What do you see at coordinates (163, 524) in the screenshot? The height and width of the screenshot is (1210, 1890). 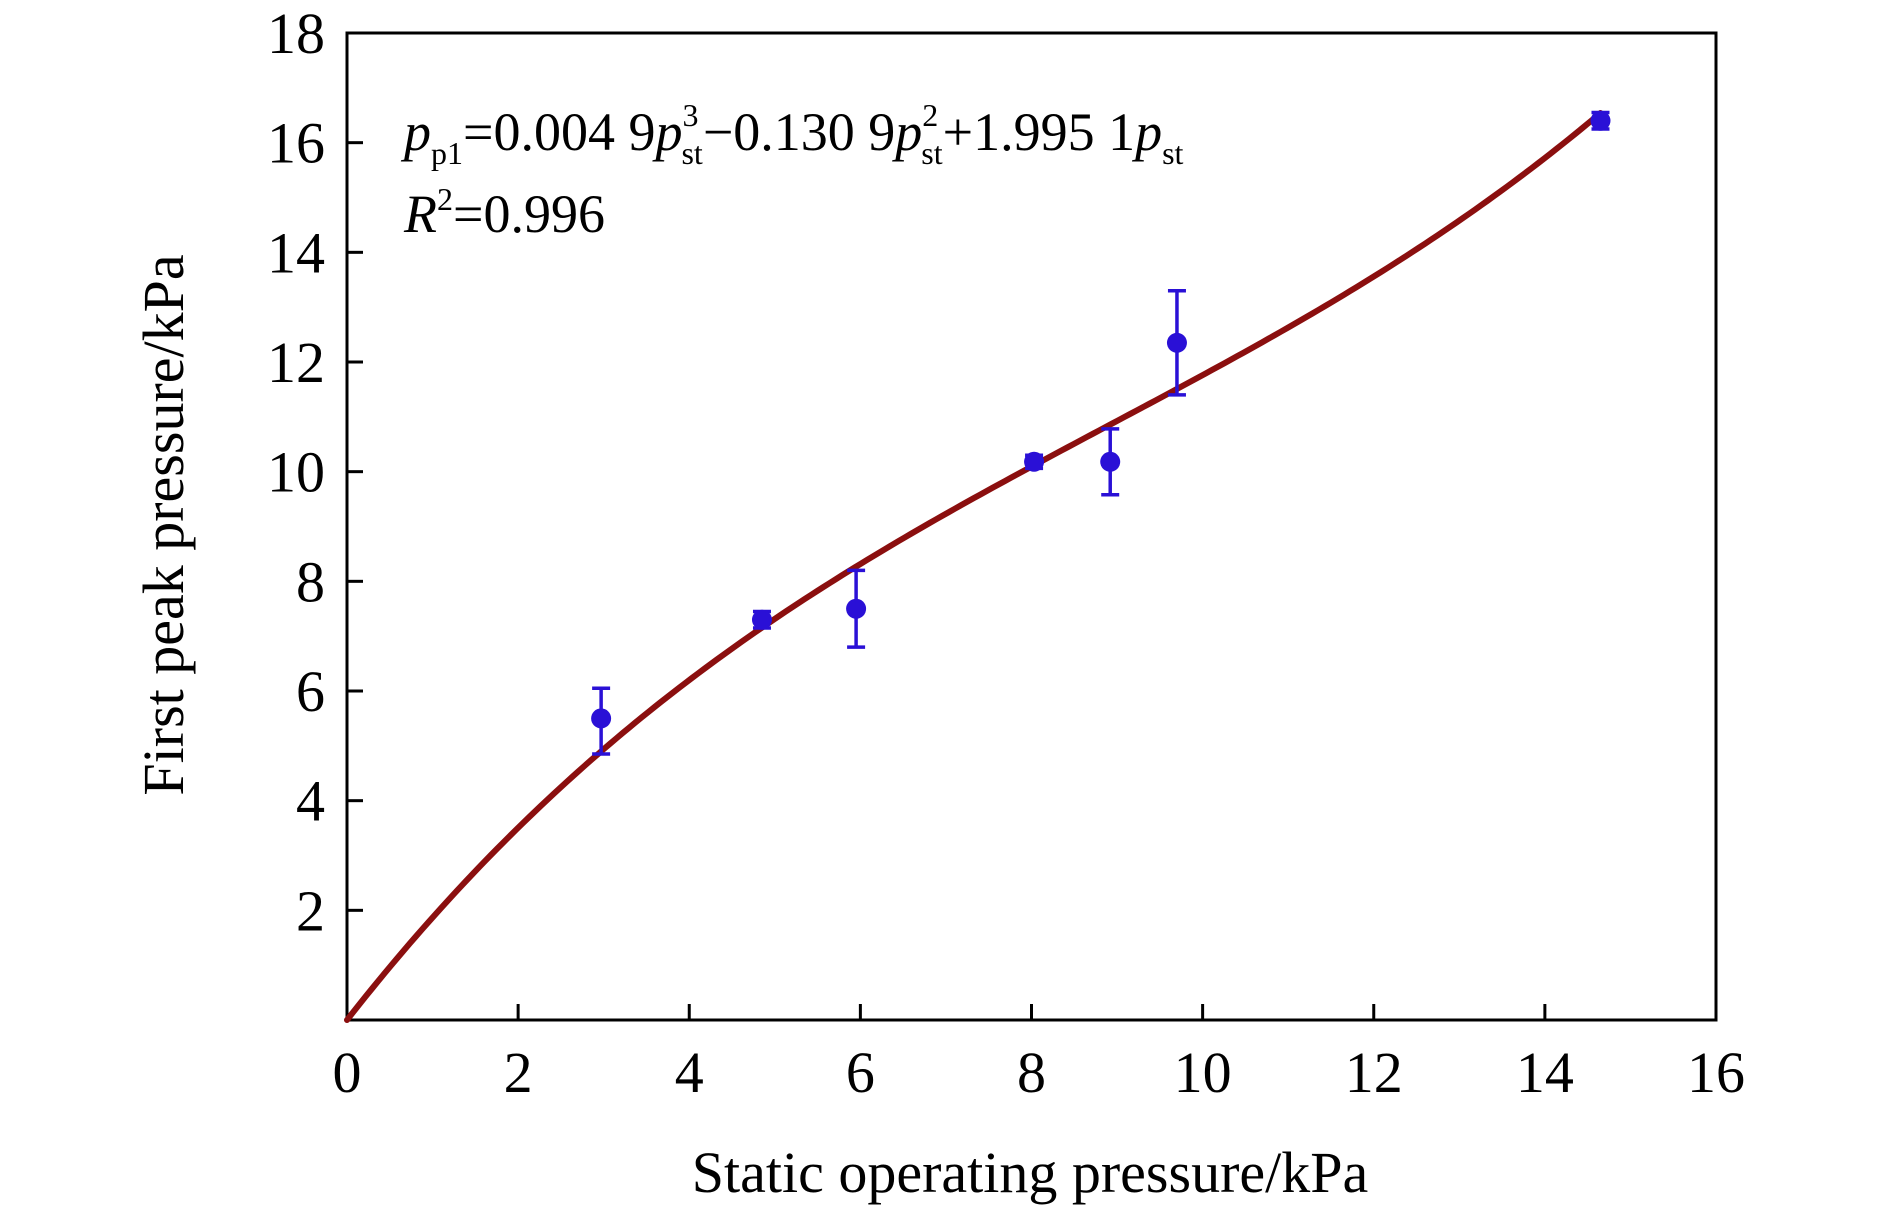 I see `y-axis-title: First peak pressure/kPa` at bounding box center [163, 524].